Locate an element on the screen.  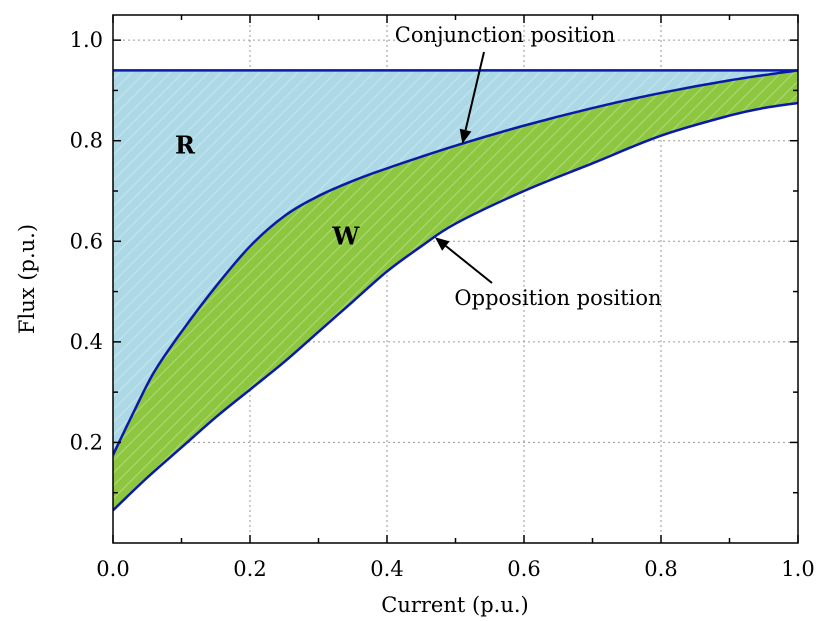
region-r-label: R is located at coordinates (185, 145).